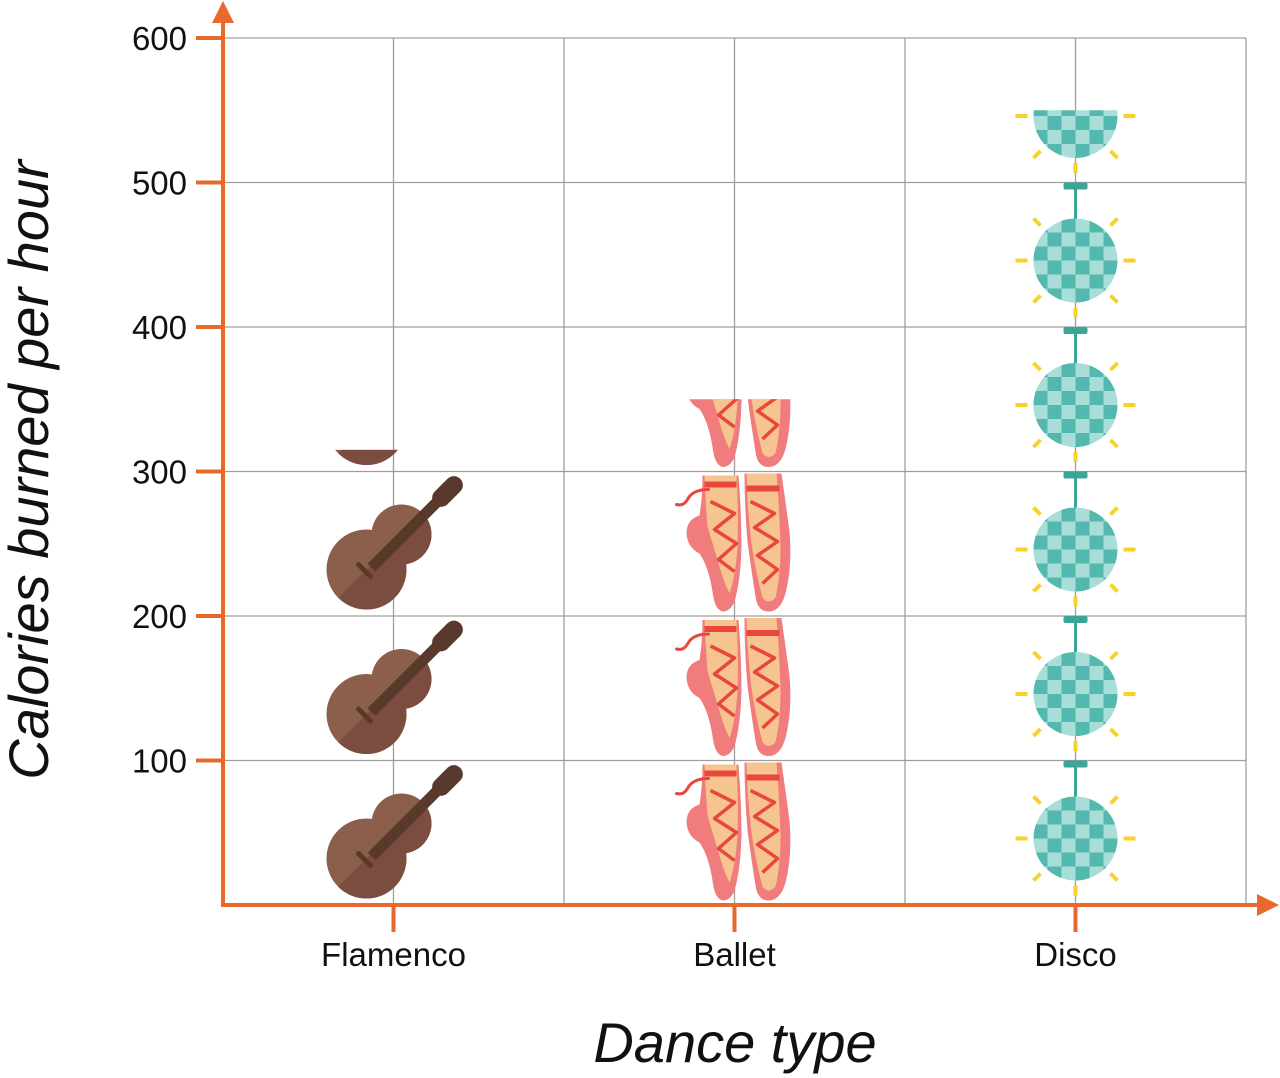 The width and height of the screenshot is (1280, 1078). What do you see at coordinates (393, 954) in the screenshot?
I see `x-tick-label: Flamenco` at bounding box center [393, 954].